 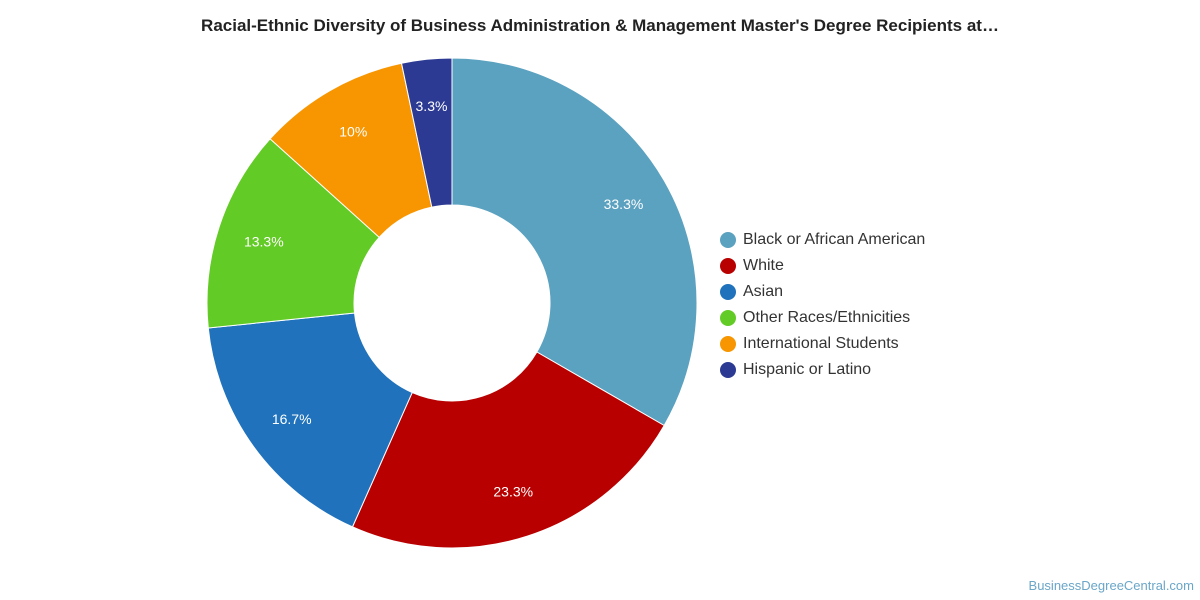 I want to click on slice-label-5: 3.3%, so click(x=432, y=106).